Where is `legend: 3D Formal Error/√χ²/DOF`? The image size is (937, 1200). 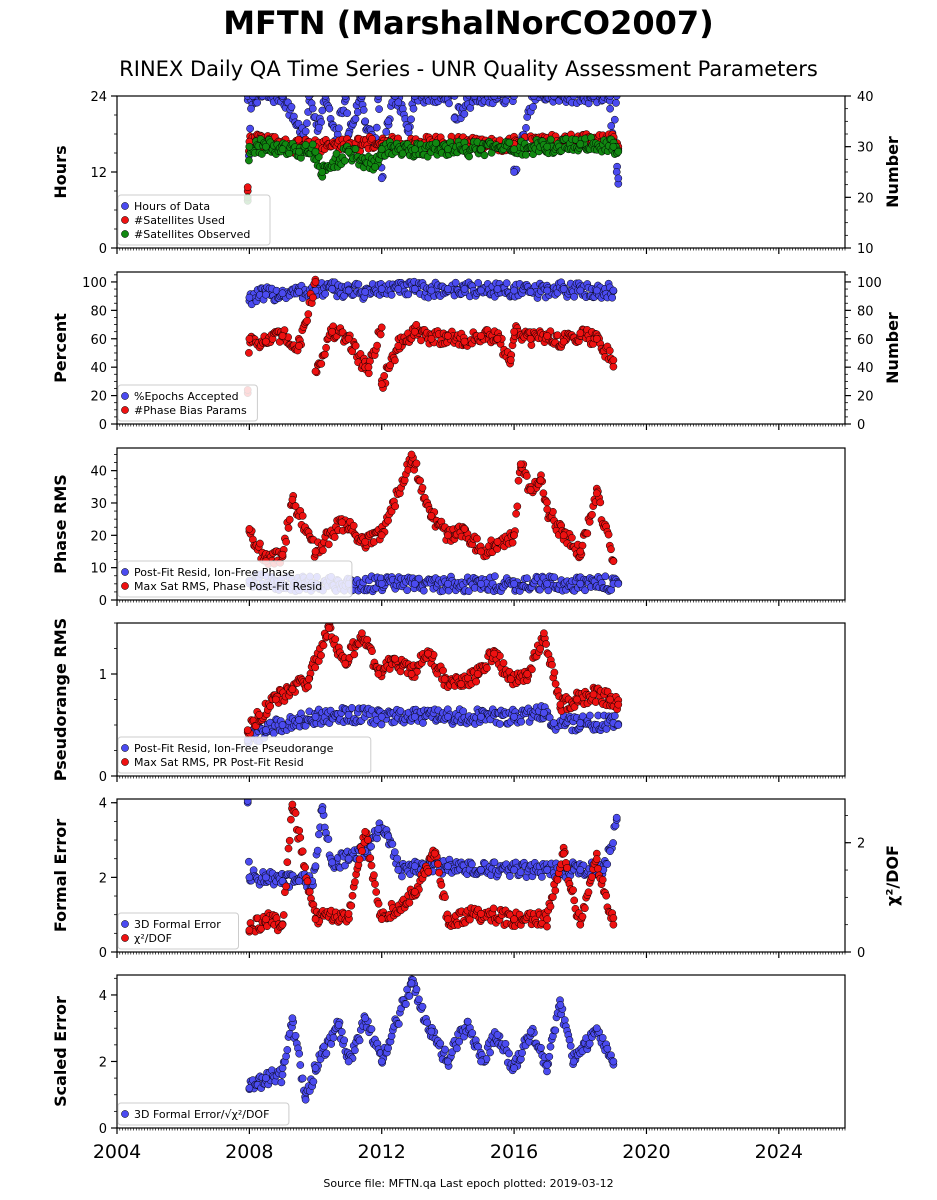
legend: 3D Formal Error/√χ²/DOF is located at coordinates (203, 1114).